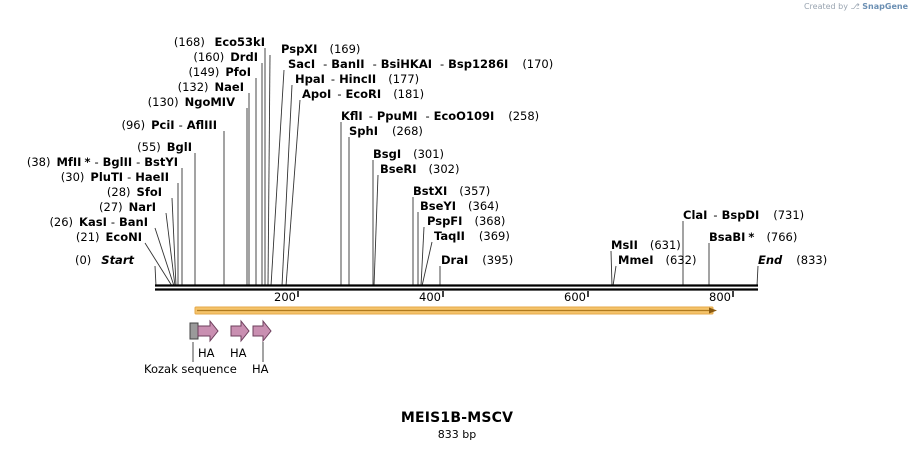 Image resolution: width=914 pixels, height=450 pixels. Describe the element at coordinates (825, 6) in the screenshot. I see `credit-prefix: Created by` at that location.